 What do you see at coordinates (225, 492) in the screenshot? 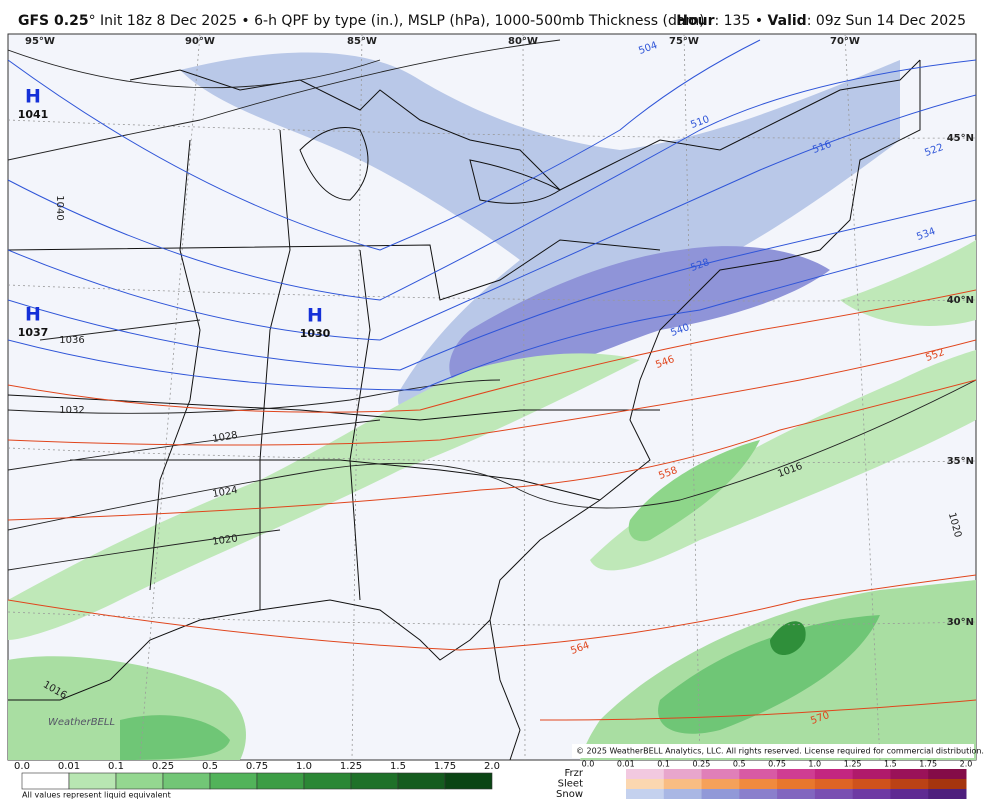
I see `isobar-label: 1024` at bounding box center [225, 492].